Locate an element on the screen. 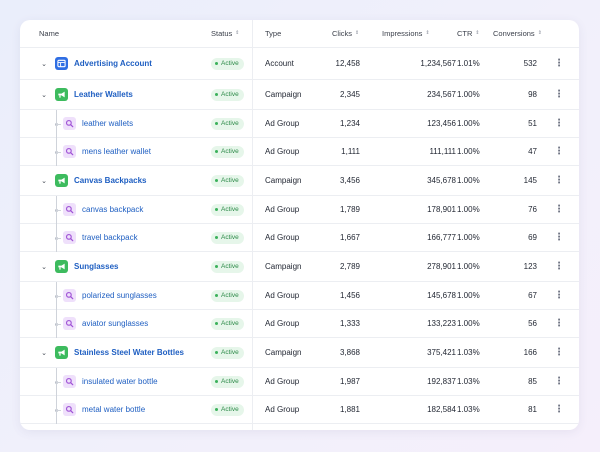  impressions-cell: 123,456 is located at coordinates (441, 123).